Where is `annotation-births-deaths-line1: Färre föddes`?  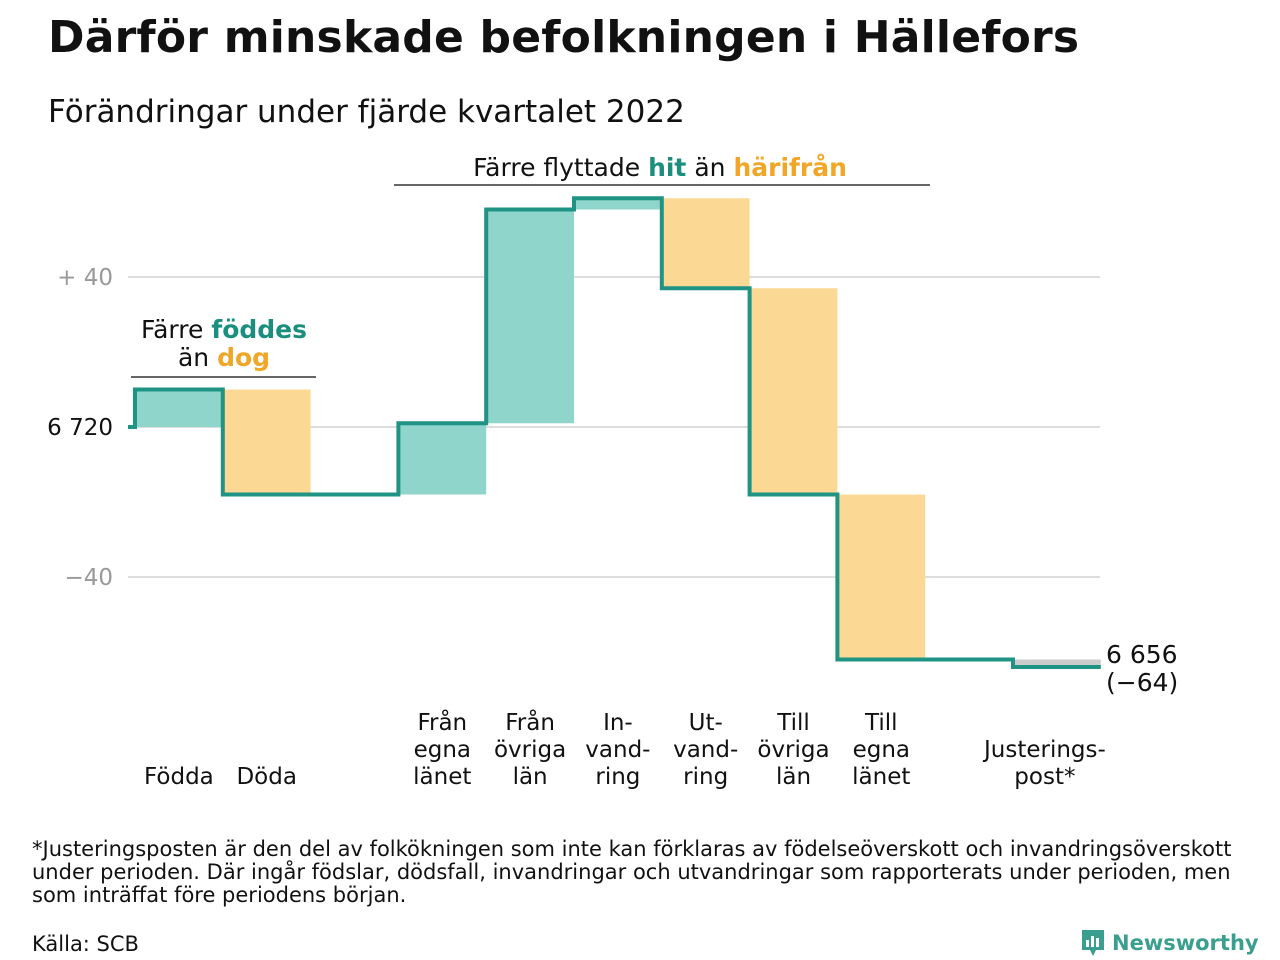 annotation-births-deaths-line1: Färre föddes is located at coordinates (224, 329).